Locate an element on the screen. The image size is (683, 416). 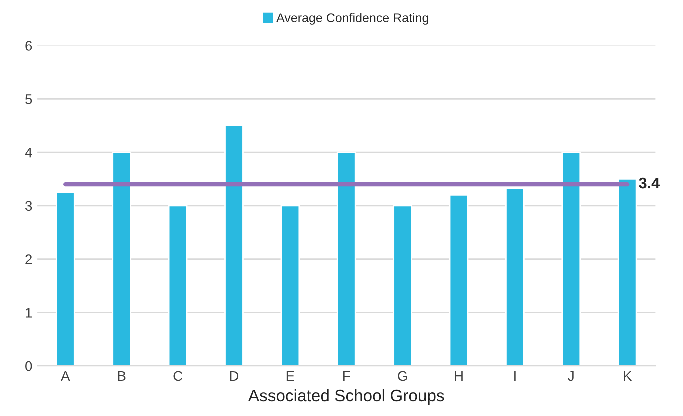
x-tick-label: B is located at coordinates (122, 376).